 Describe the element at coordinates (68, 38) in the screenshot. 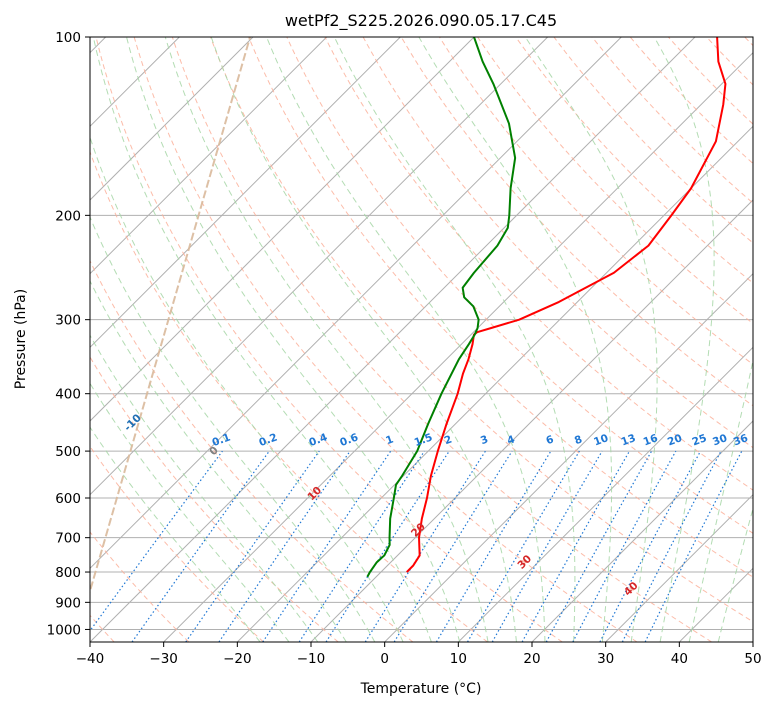

I see `y-tick-label: 100` at that location.